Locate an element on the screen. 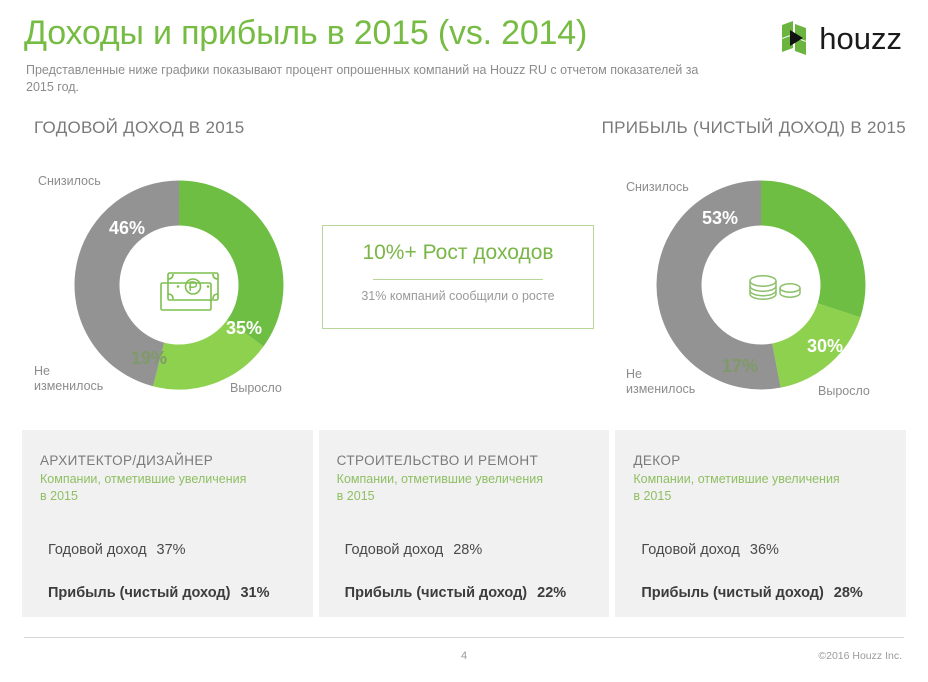 The height and width of the screenshot is (682, 928). coin-stack-icon is located at coordinates (775, 287).